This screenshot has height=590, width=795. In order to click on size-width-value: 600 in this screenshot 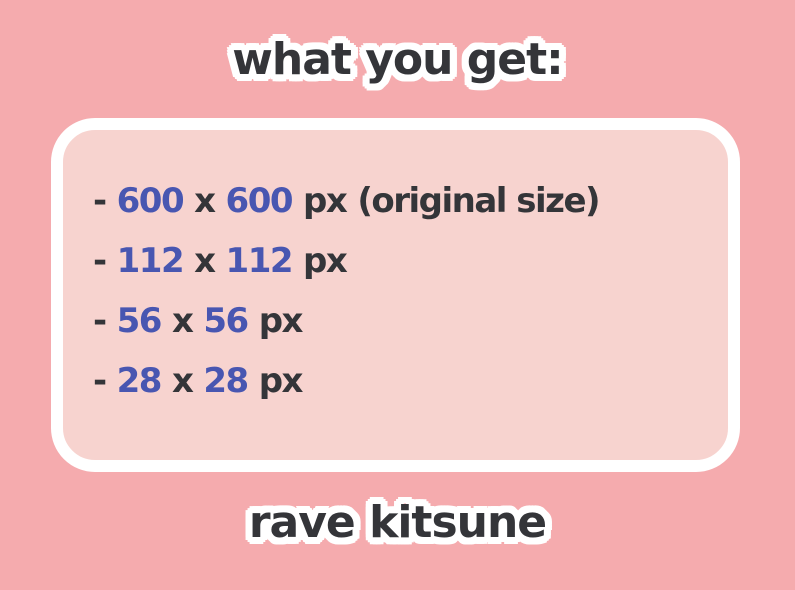, I will do `click(150, 201)`.